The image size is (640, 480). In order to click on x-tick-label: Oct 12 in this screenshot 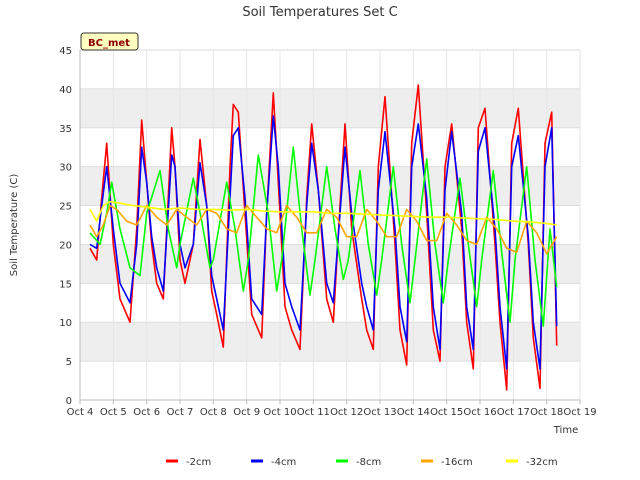, I will do `click(346, 412)`.